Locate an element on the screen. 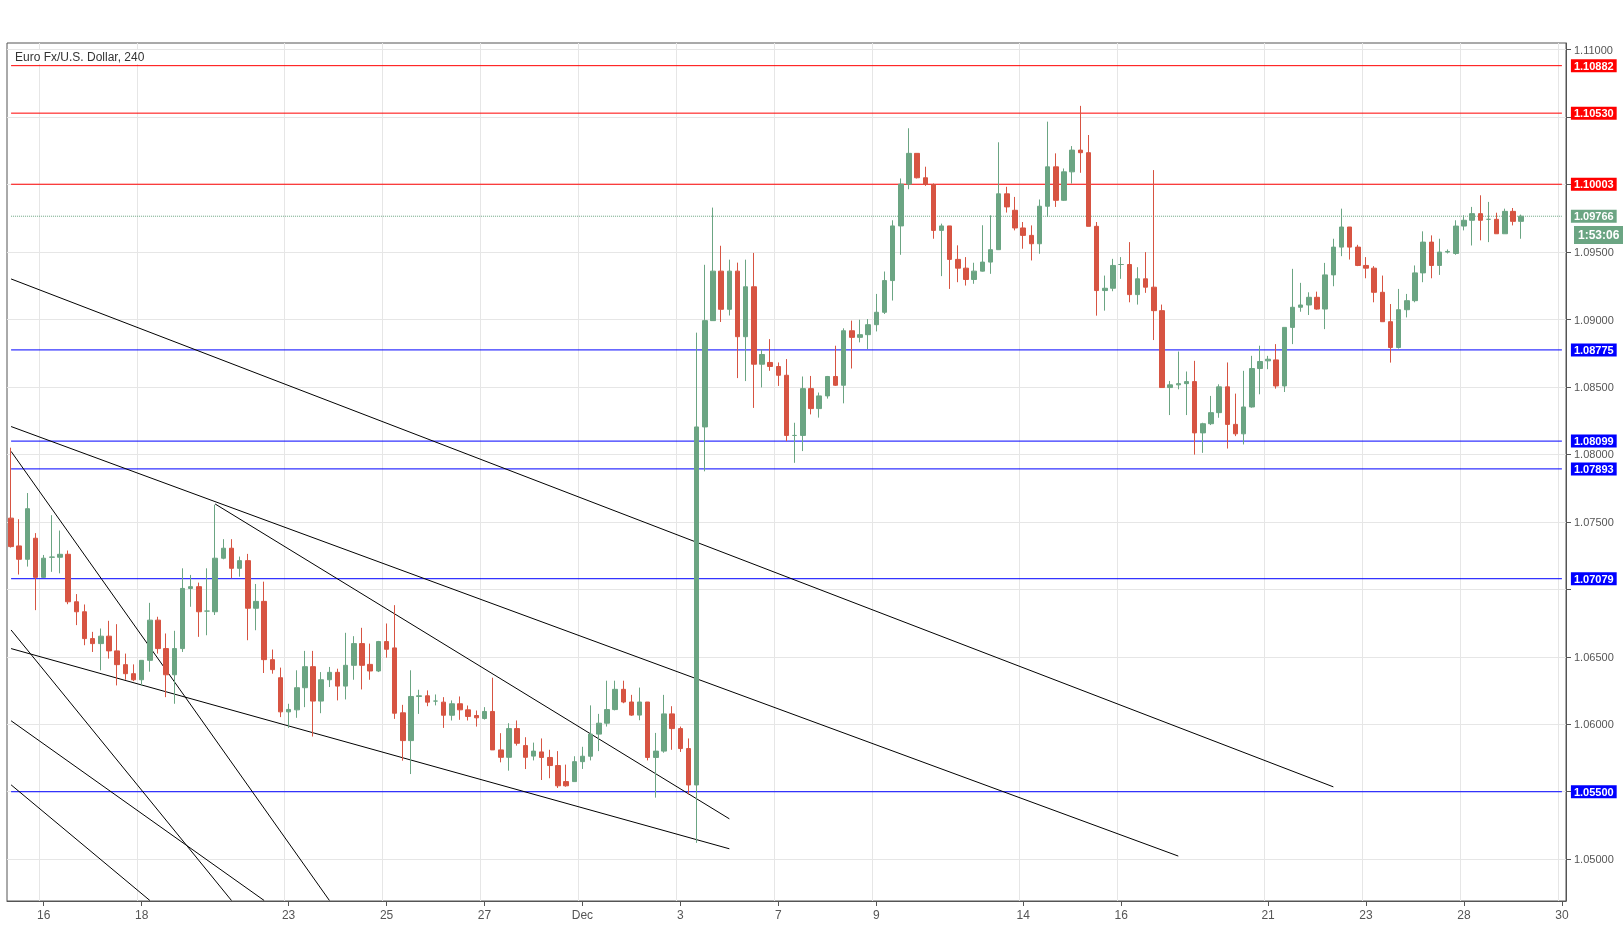  ref-line-label: 1.08775 is located at coordinates (1593, 349).